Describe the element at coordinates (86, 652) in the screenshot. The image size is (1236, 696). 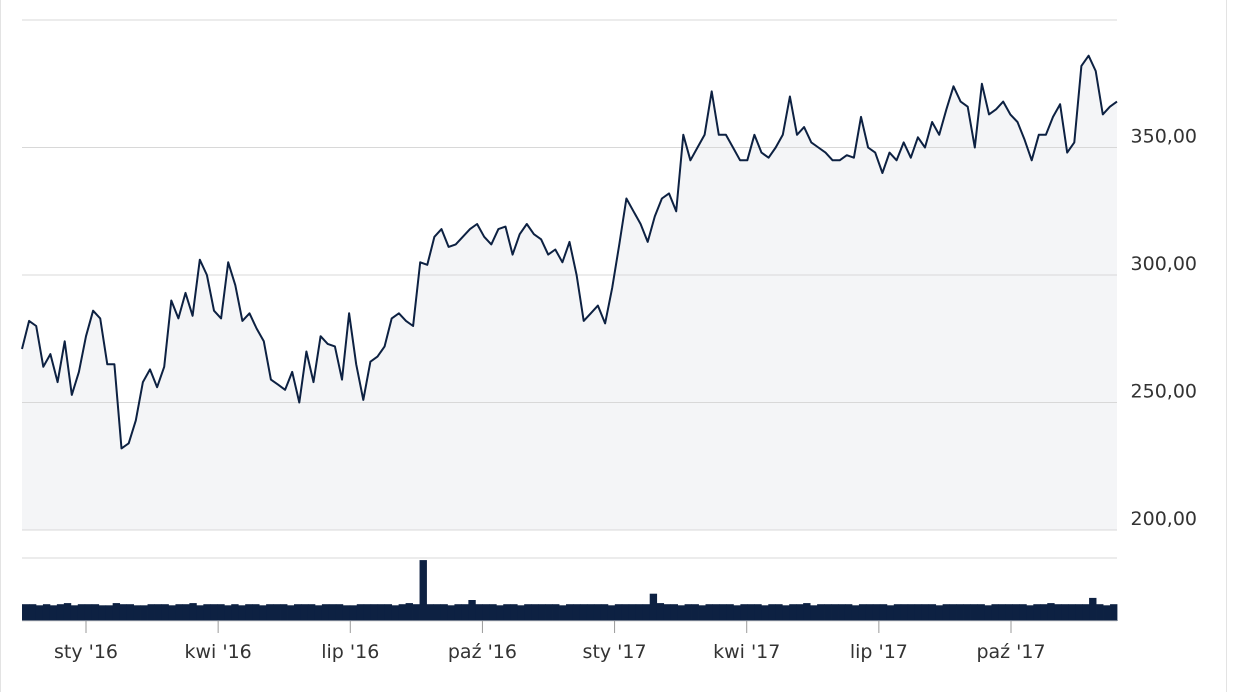
I see `x-tick-label: sty '16` at that location.